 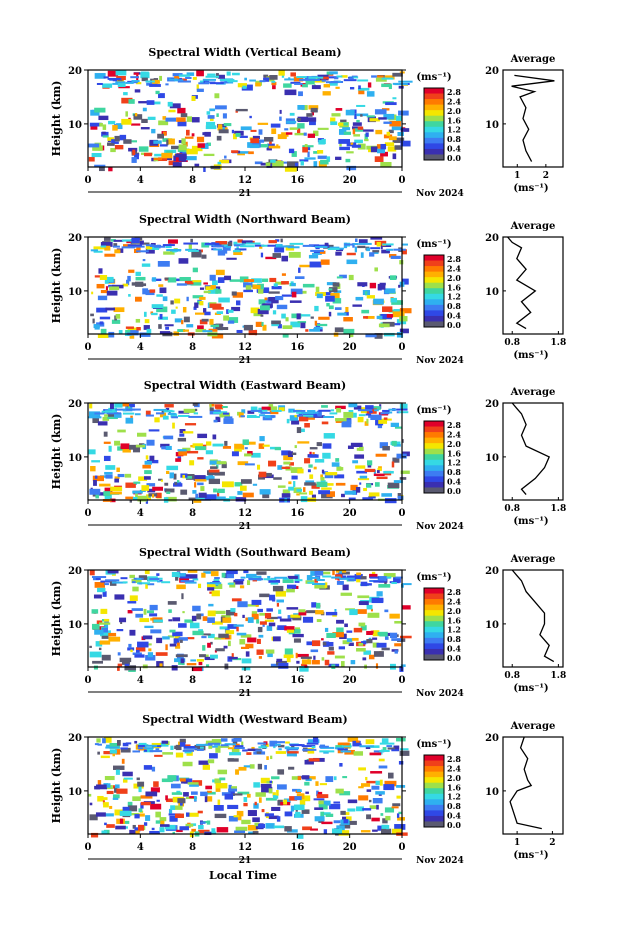 What do you see at coordinates (75, 738) in the screenshot?
I see `y-tick-label: 20` at bounding box center [75, 738].